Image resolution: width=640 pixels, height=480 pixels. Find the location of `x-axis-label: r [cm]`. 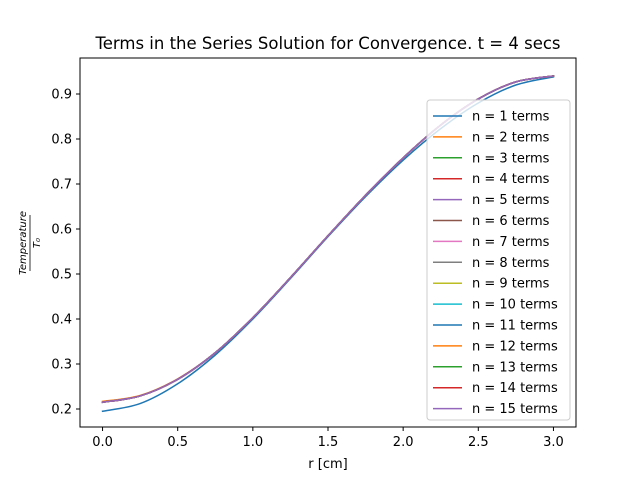

x-axis-label: r [cm] is located at coordinates (327, 464).